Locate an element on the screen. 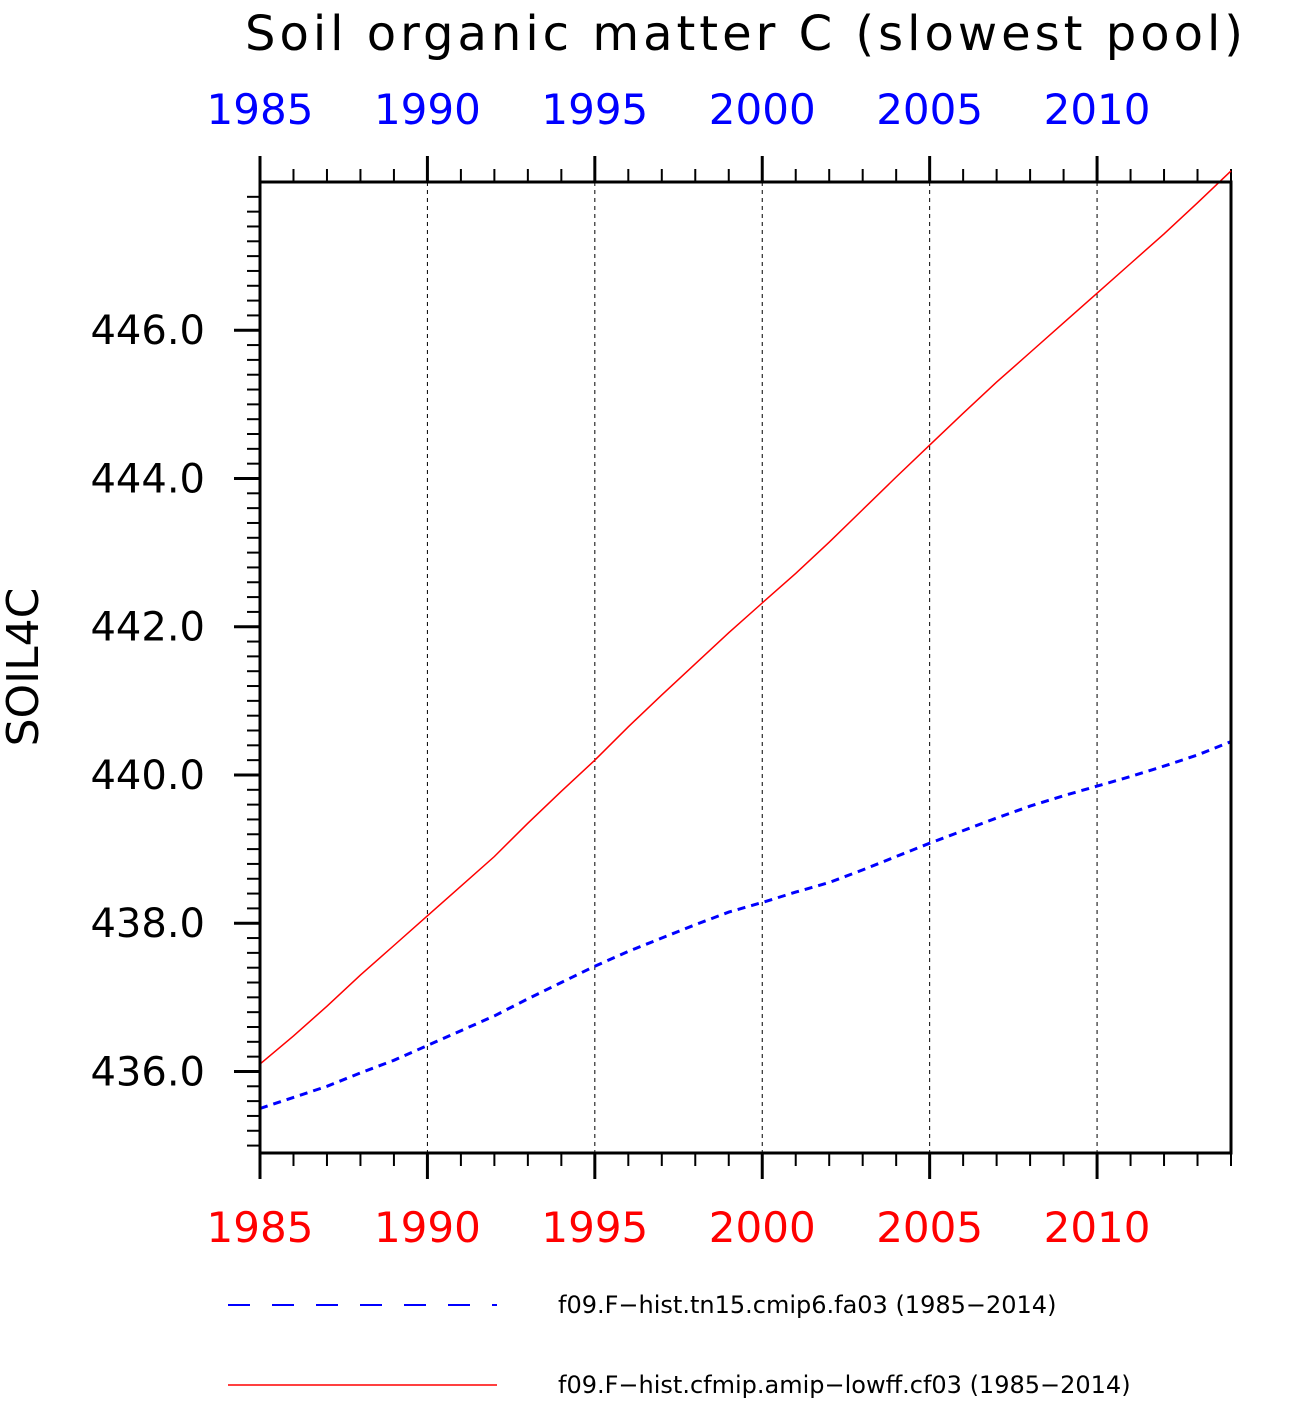 This screenshot has width=1301, height=1413. y-tick-label: 438.0 is located at coordinates (147, 924).